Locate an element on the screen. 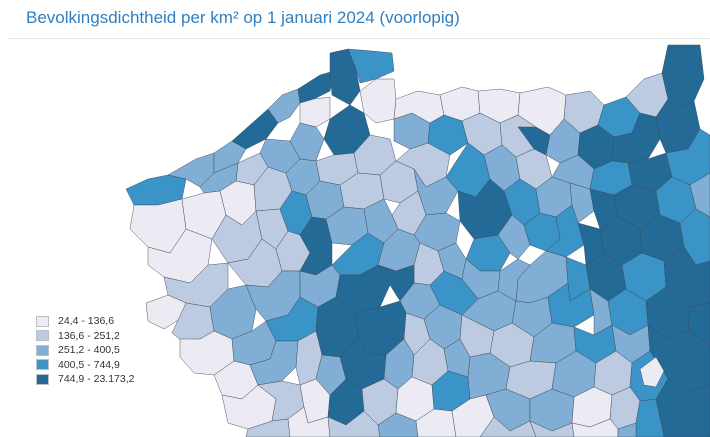 The width and height of the screenshot is (710, 437). legend-label: 136,6 - 251,2 is located at coordinates (89, 335).